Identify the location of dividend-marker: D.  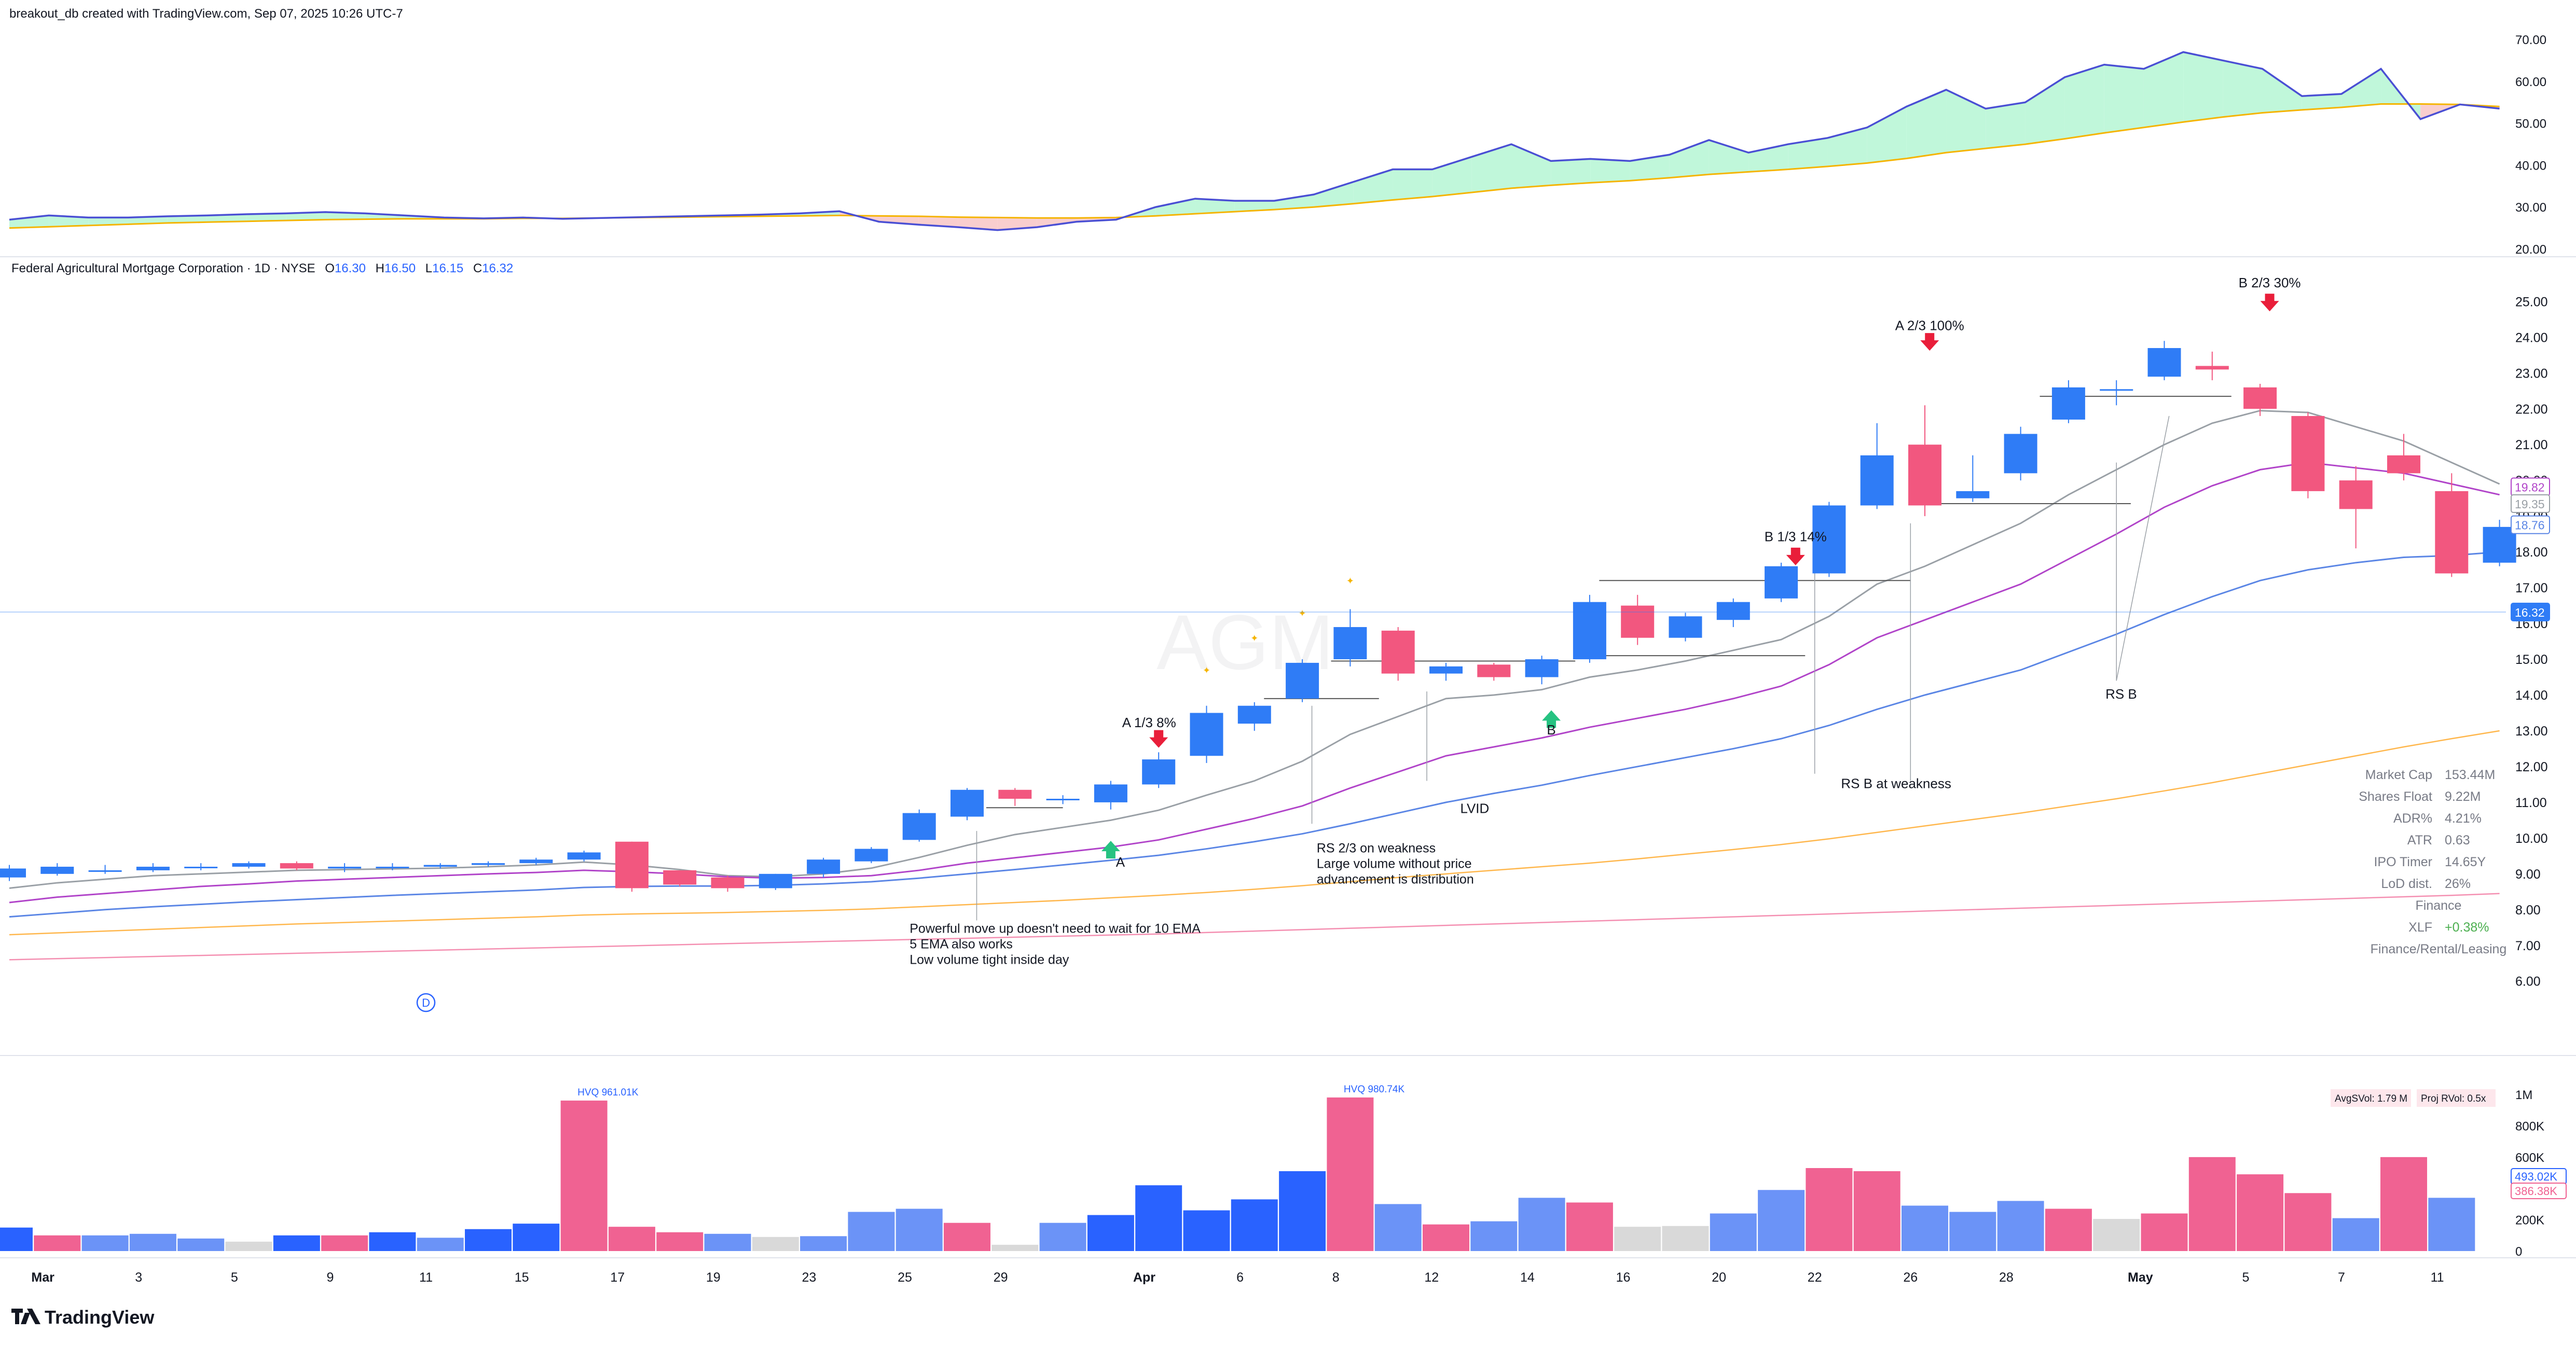
(426, 1003).